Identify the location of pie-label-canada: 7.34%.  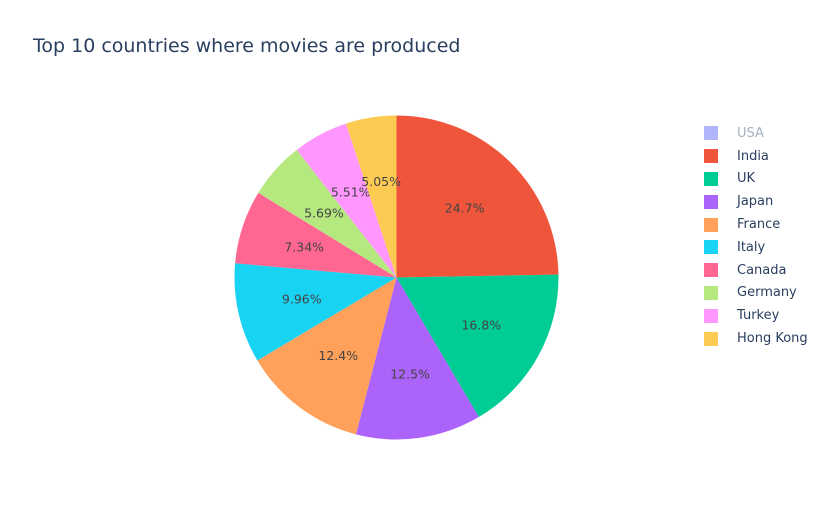
(304, 247).